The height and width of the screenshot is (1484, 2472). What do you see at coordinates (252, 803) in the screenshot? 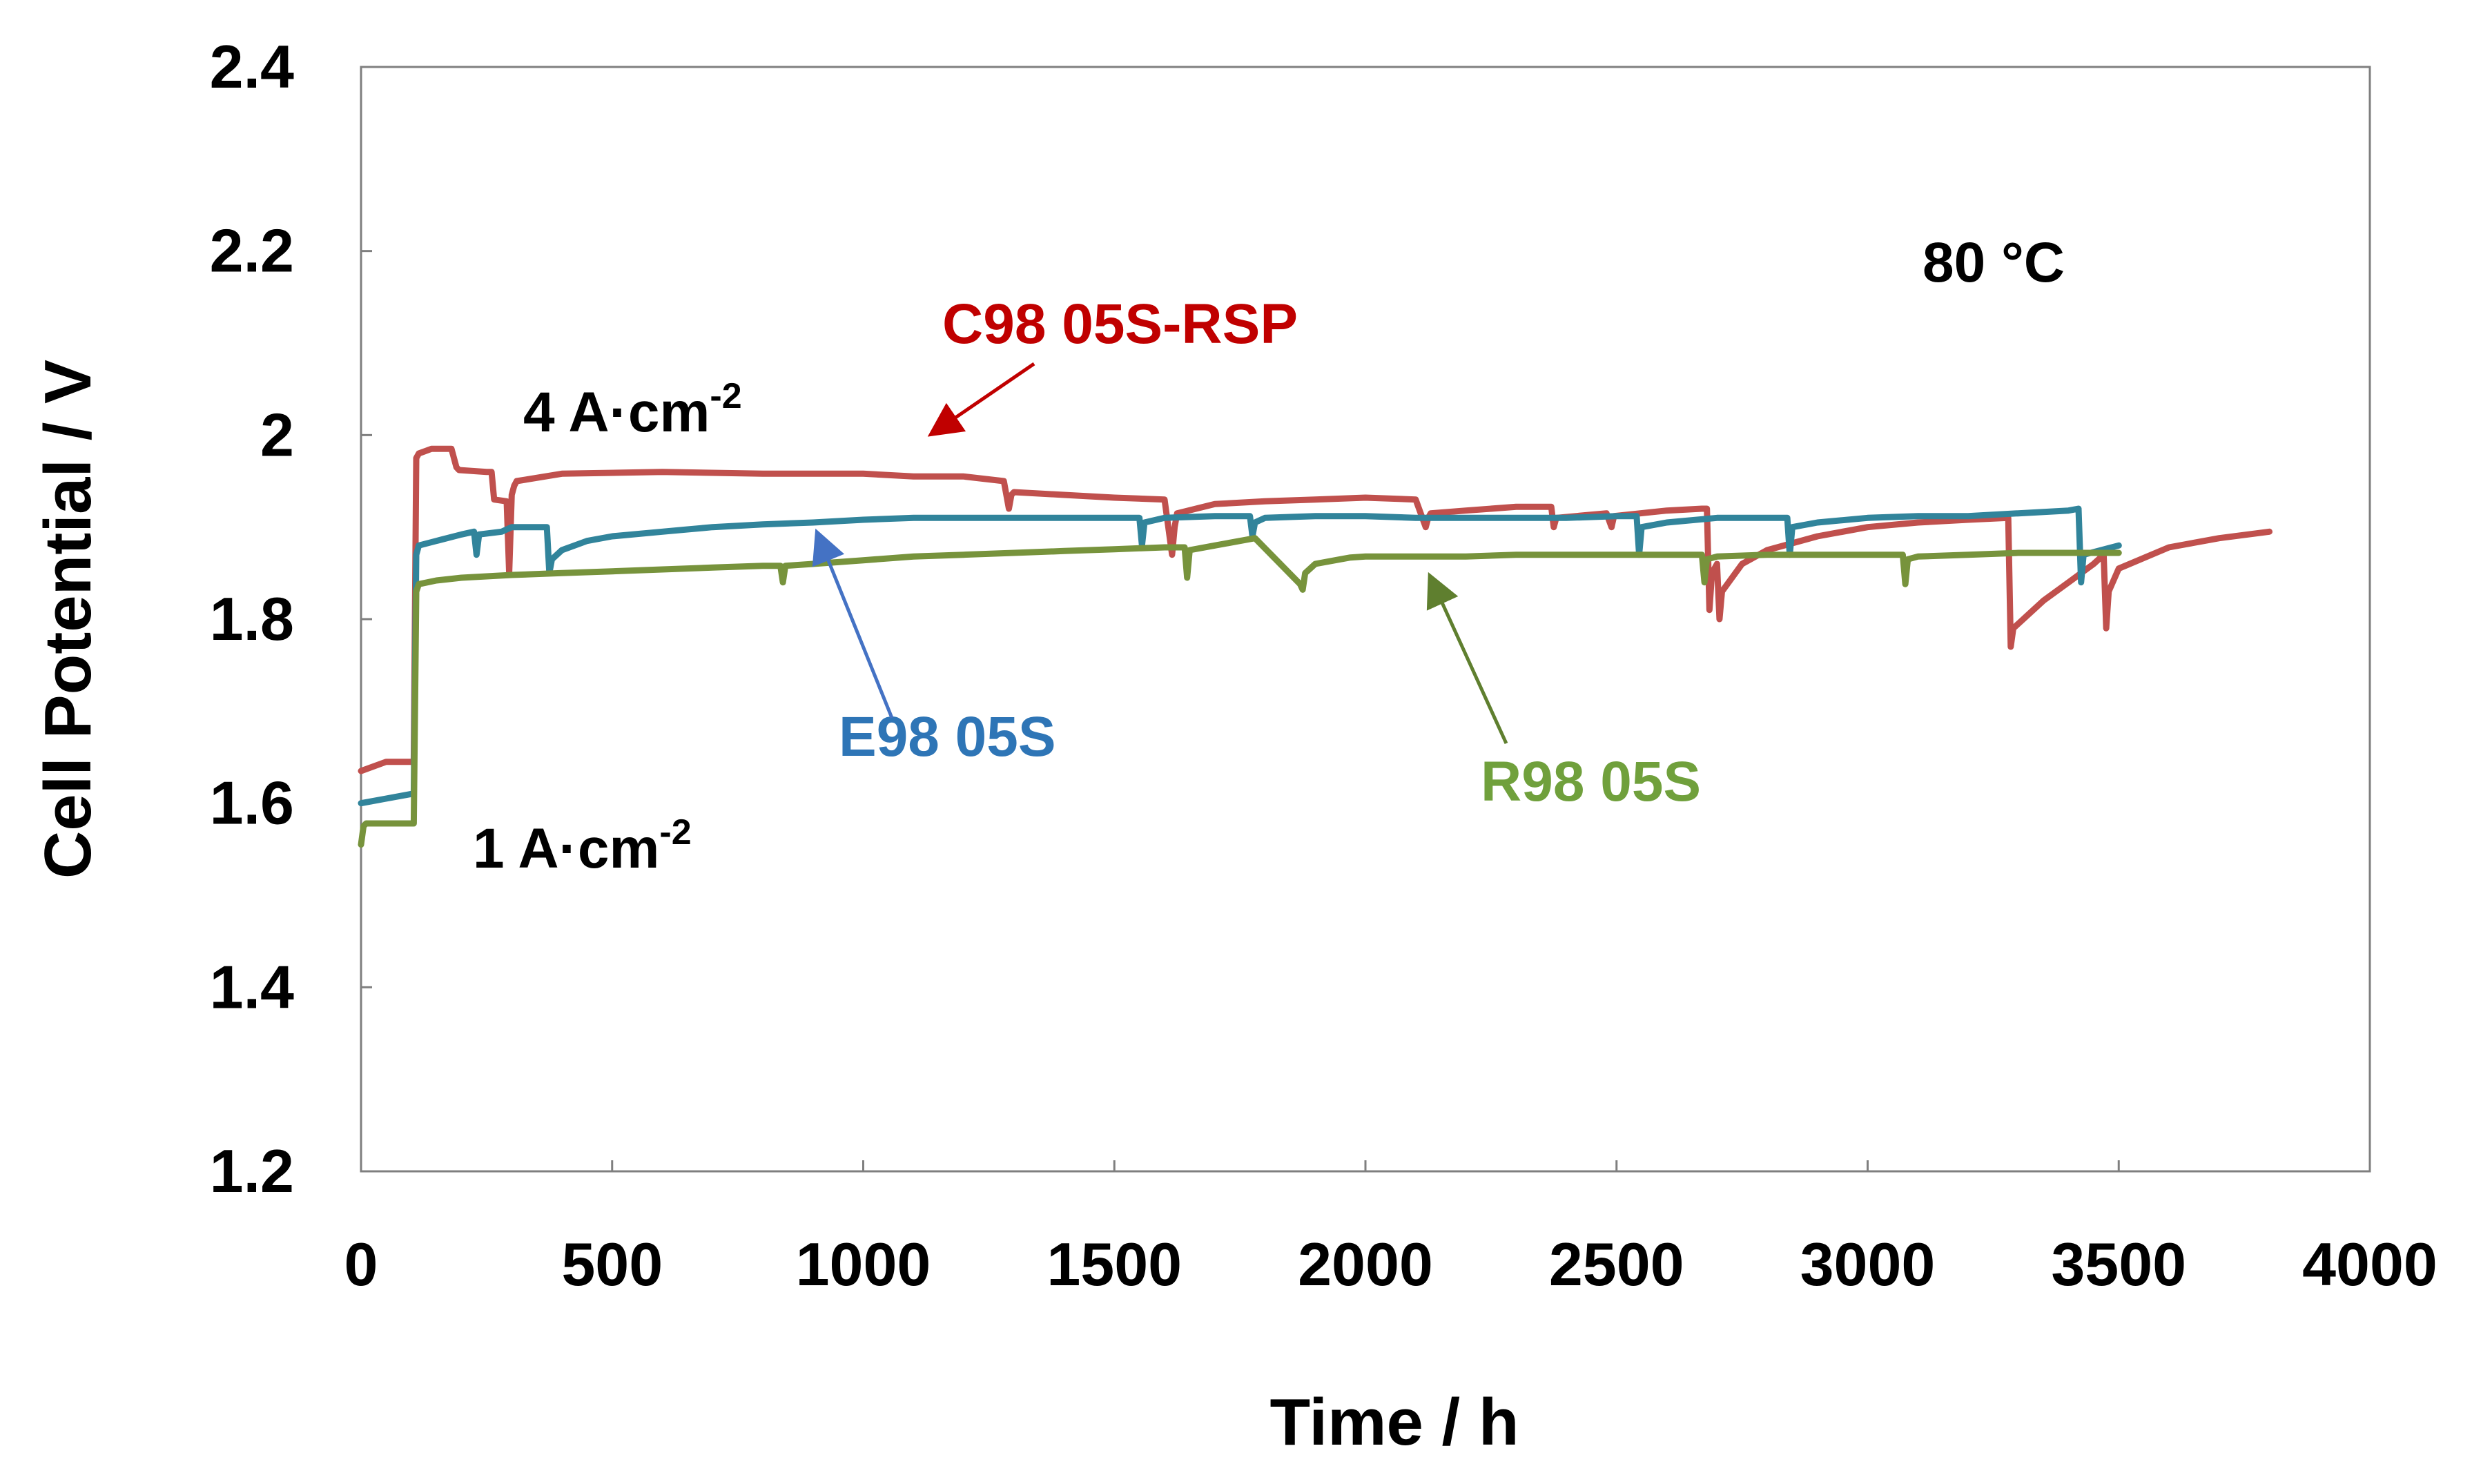
I see `y-tick-label: 1.6` at bounding box center [252, 803].